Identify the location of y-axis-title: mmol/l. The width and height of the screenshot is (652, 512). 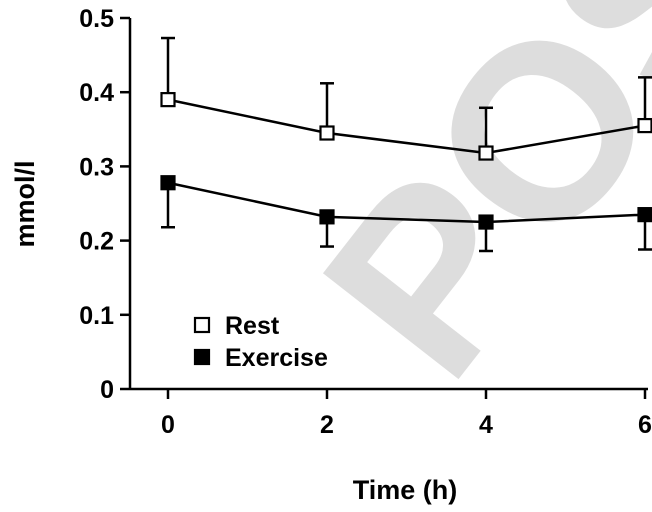
(25, 203).